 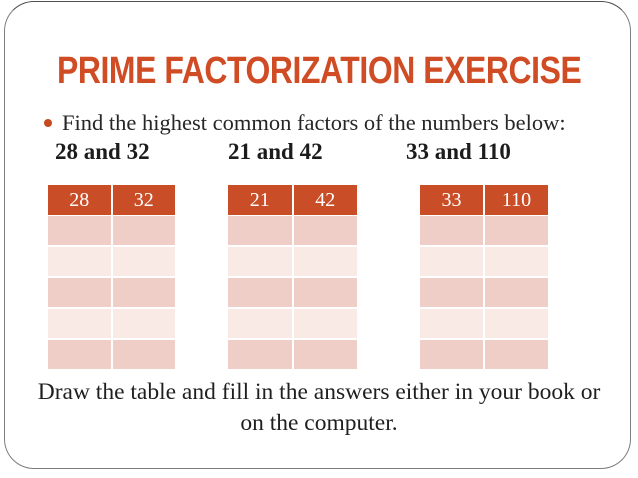 What do you see at coordinates (102, 151) in the screenshot?
I see `problem-label-28-32: 28 and 32` at bounding box center [102, 151].